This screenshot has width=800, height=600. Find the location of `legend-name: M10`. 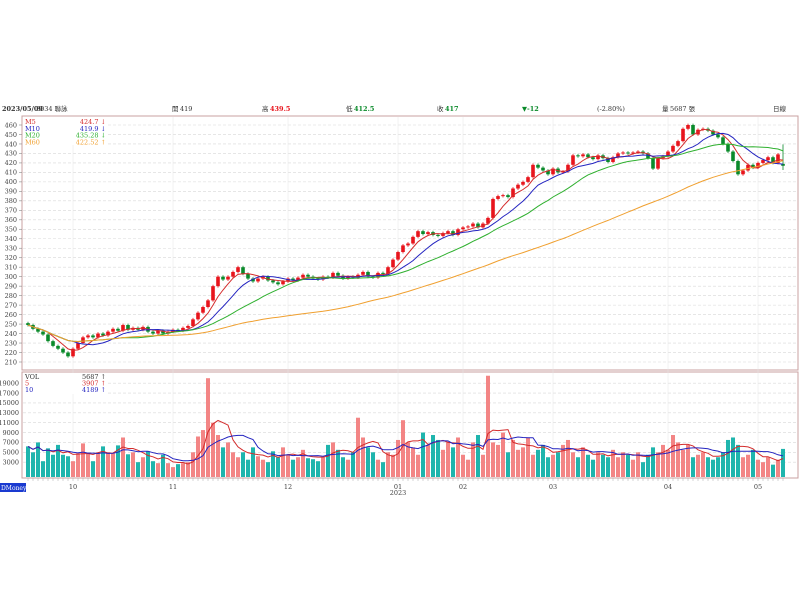

legend-name: M10 is located at coordinates (32, 129).